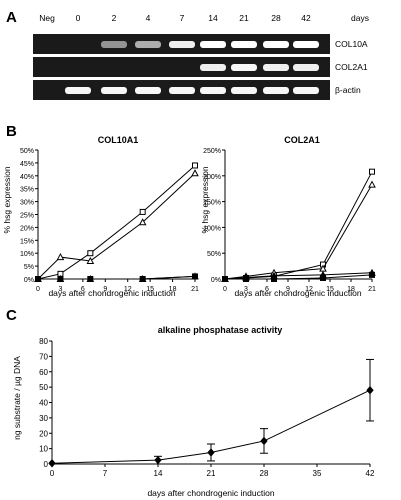  Describe the element at coordinates (288, 289) in the screenshot. I see `x-tick-label: 9` at that location.